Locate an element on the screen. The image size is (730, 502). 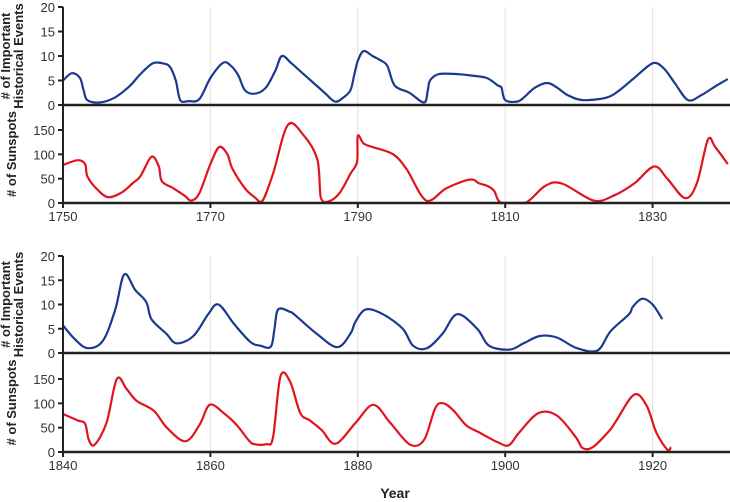
x-tick-label: 1810 is located at coordinates (505, 216).